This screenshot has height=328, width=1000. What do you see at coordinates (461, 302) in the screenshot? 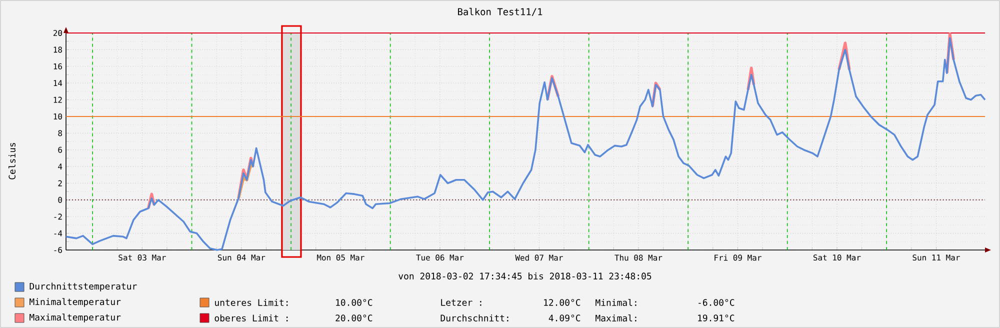
I see `text: Letzer :` at bounding box center [461, 302].